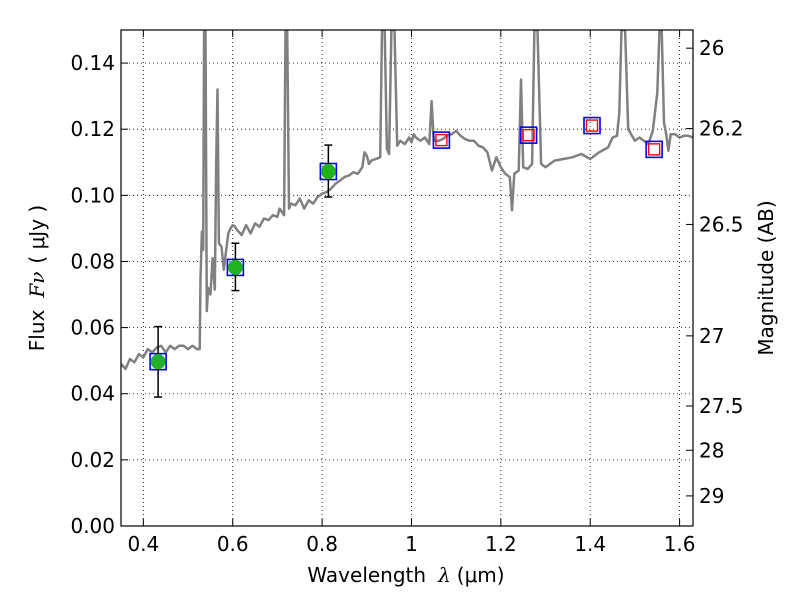 Image resolution: width=800 pixels, height=600 pixels. What do you see at coordinates (766, 277) in the screenshot?
I see `y2-axis-title: Magnitude (AB)` at bounding box center [766, 277].